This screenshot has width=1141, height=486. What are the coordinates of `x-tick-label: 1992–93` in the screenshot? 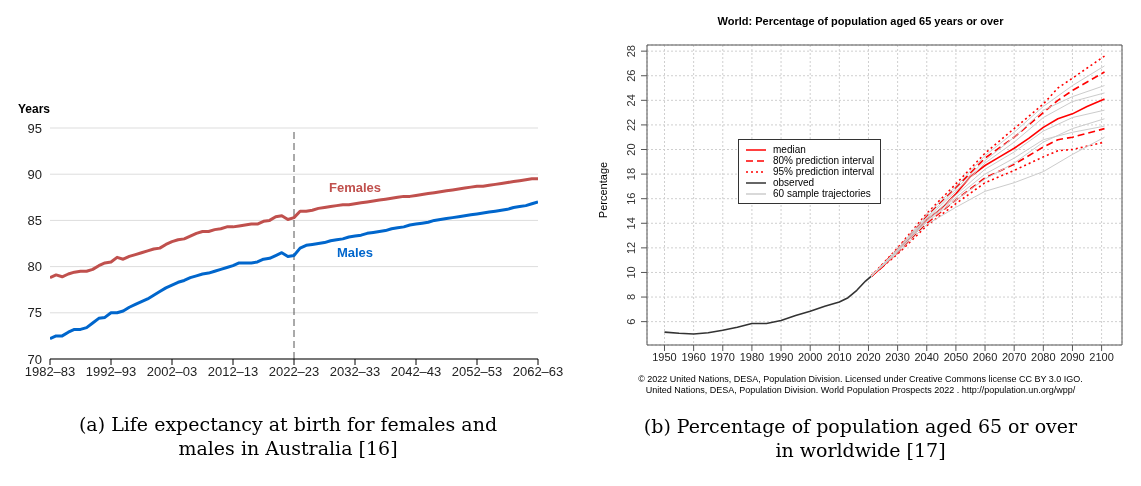 It's located at (111, 372).